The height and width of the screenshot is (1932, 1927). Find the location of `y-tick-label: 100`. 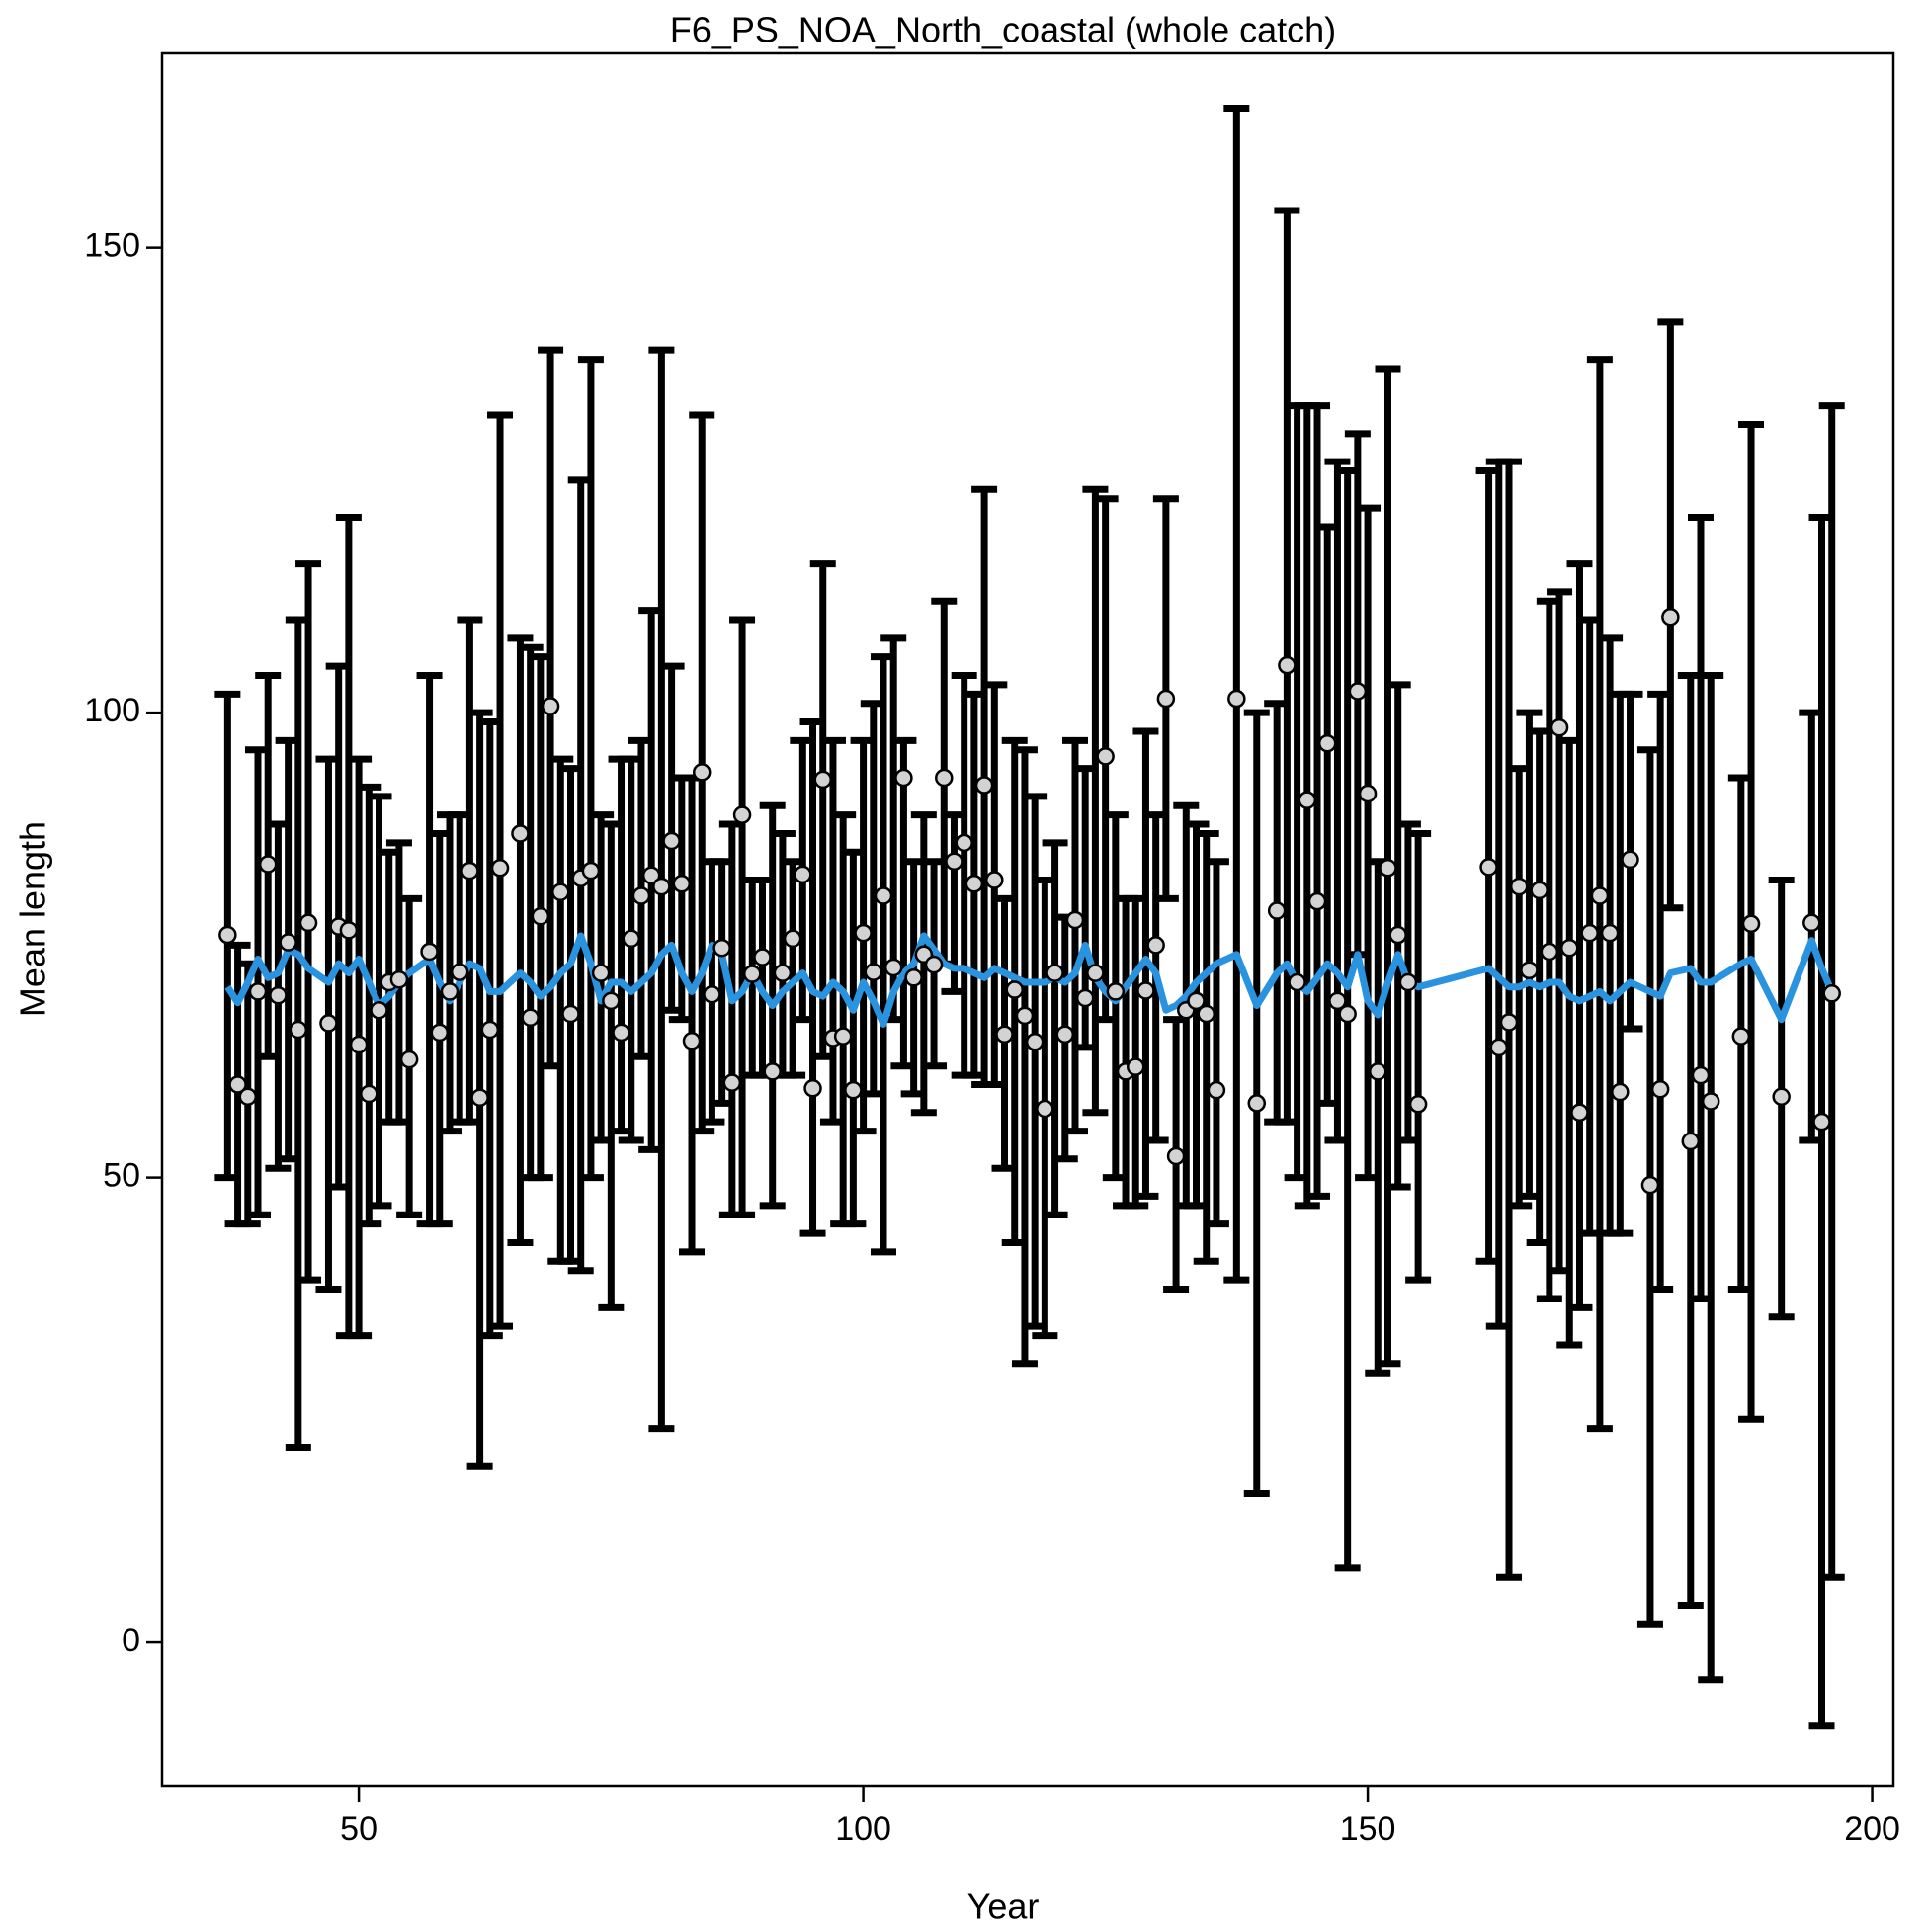

y-tick-label: 100 is located at coordinates (112, 710).